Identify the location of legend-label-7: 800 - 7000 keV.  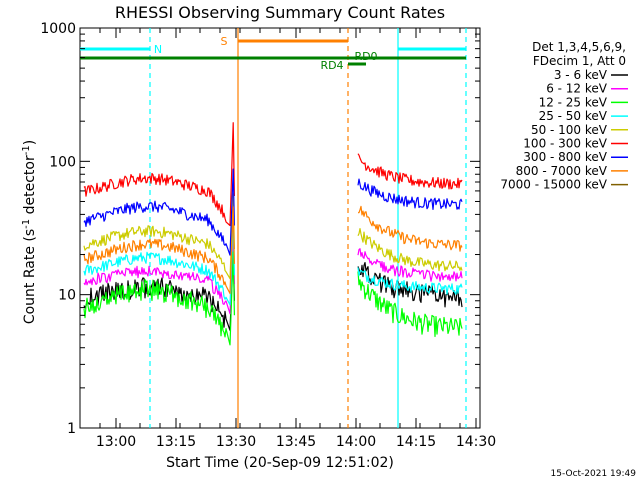
(562, 171).